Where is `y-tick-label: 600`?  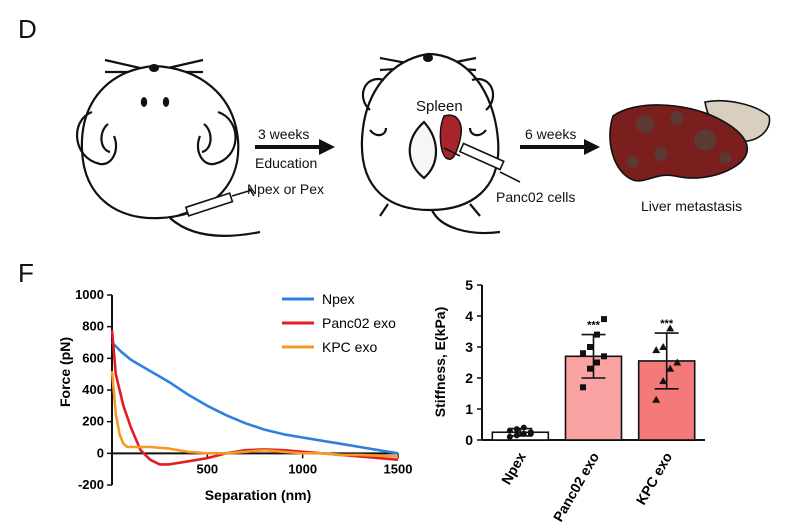 y-tick-label: 600 is located at coordinates (93, 357).